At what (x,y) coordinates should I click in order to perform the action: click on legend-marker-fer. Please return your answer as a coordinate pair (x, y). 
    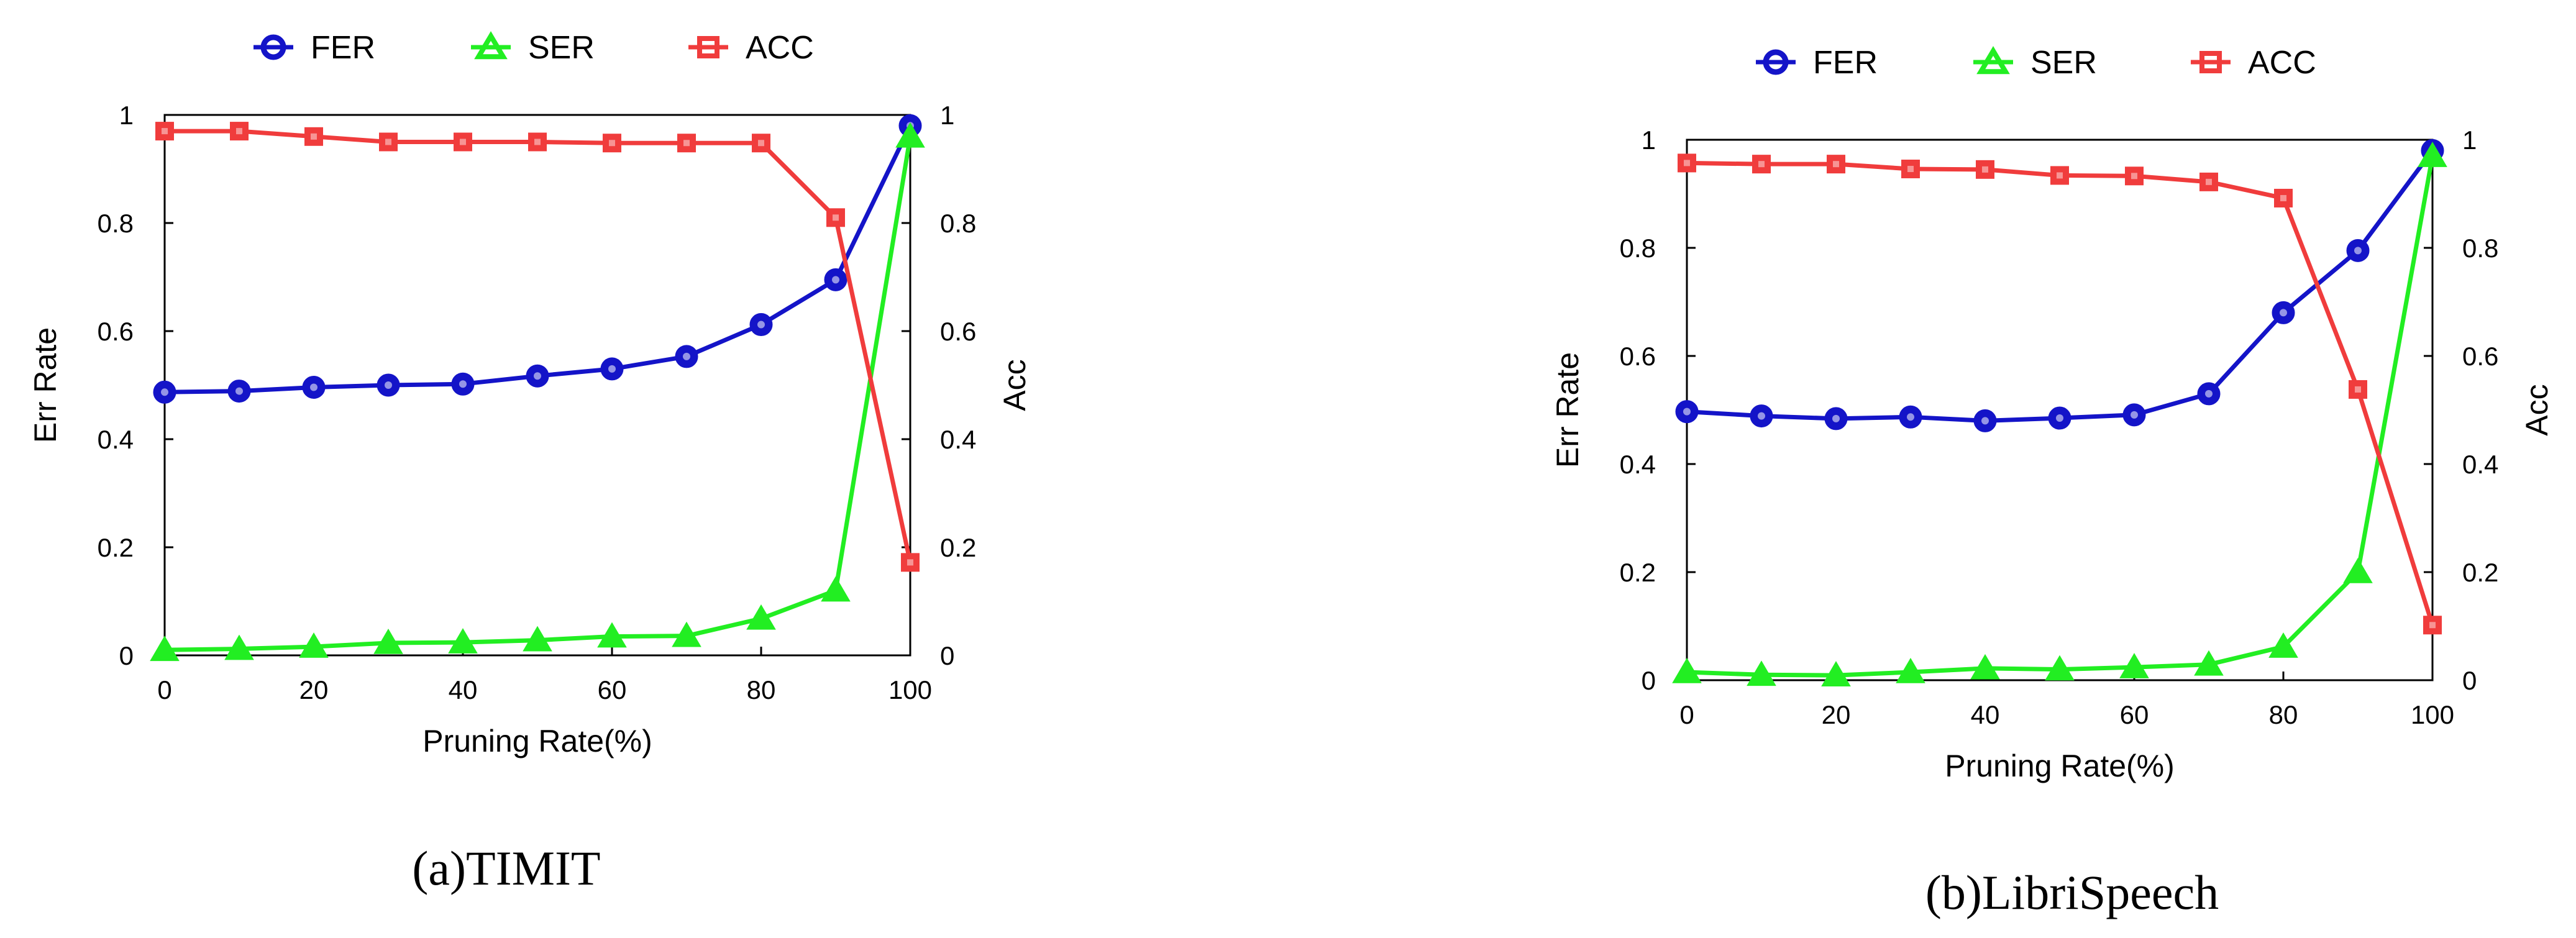
    Looking at the image, I should click on (273, 47).